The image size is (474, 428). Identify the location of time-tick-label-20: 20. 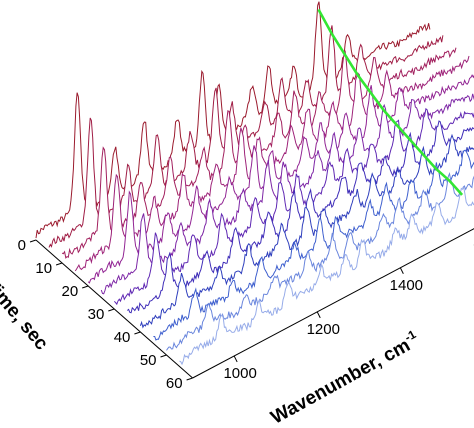
(70, 291).